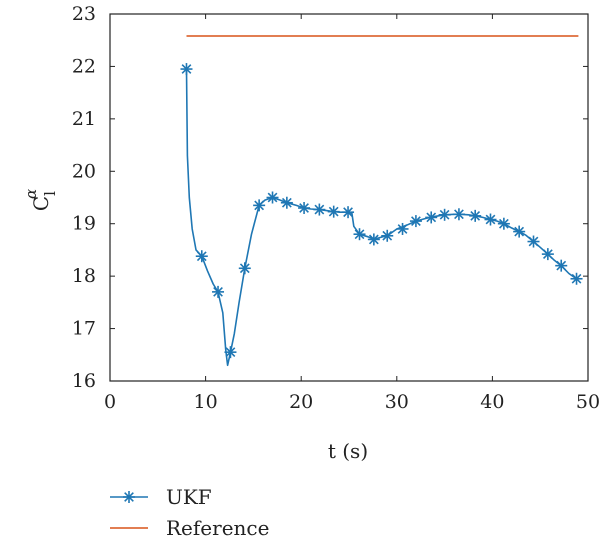 This screenshot has height=546, width=600. What do you see at coordinates (588, 402) in the screenshot?
I see `x-tick-label: 50` at bounding box center [588, 402].